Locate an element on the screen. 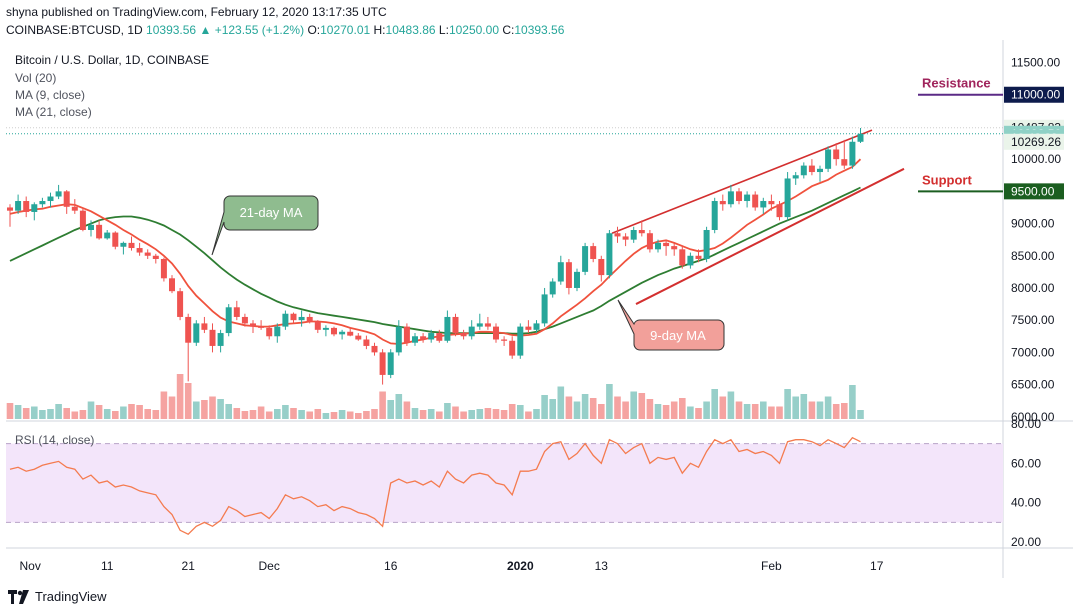 Image resolution: width=1073 pixels, height=615 pixels. ma21-legend: MA (21, close) is located at coordinates (53, 112).